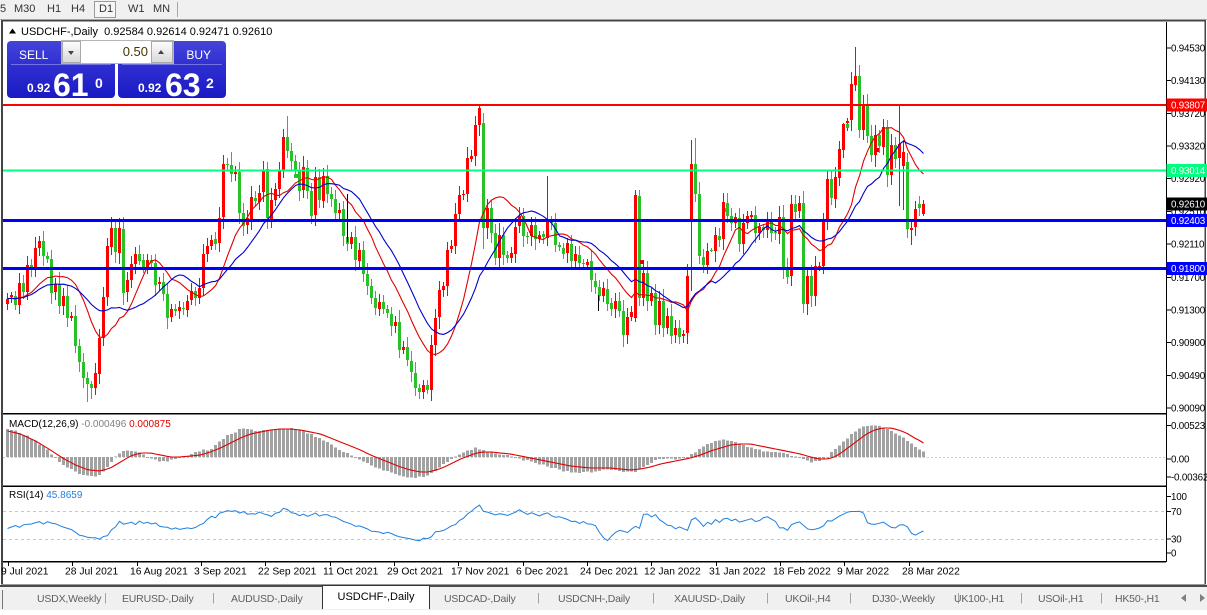 Image resolution: width=1207 pixels, height=615 pixels. I want to click on svg-text: 0.93320, so click(1188, 147).